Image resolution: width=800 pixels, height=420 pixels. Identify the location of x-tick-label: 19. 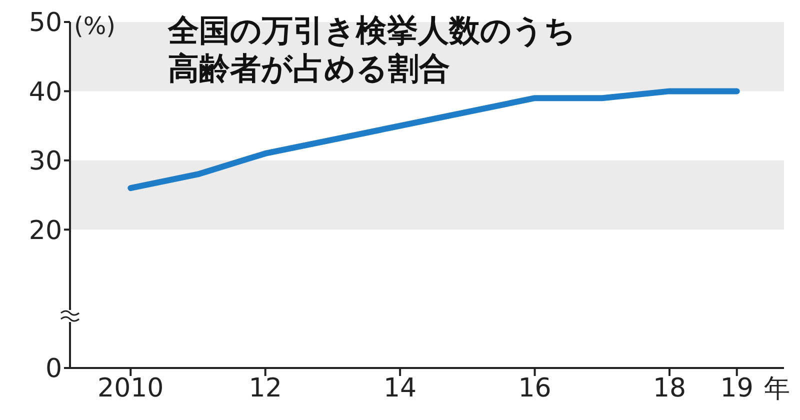
(737, 388).